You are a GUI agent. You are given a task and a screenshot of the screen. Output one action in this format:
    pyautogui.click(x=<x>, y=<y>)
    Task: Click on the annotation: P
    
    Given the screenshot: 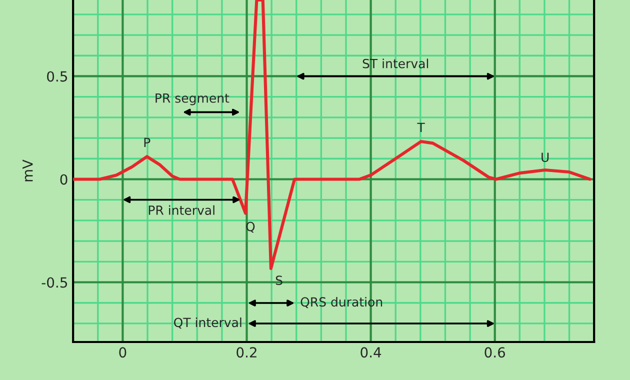 What is the action you would take?
    pyautogui.click(x=147, y=143)
    